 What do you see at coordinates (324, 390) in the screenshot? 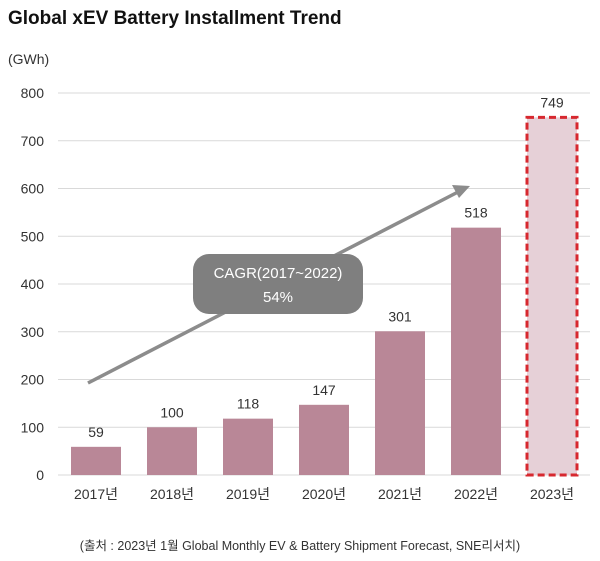
I see `data-label: 147` at bounding box center [324, 390].